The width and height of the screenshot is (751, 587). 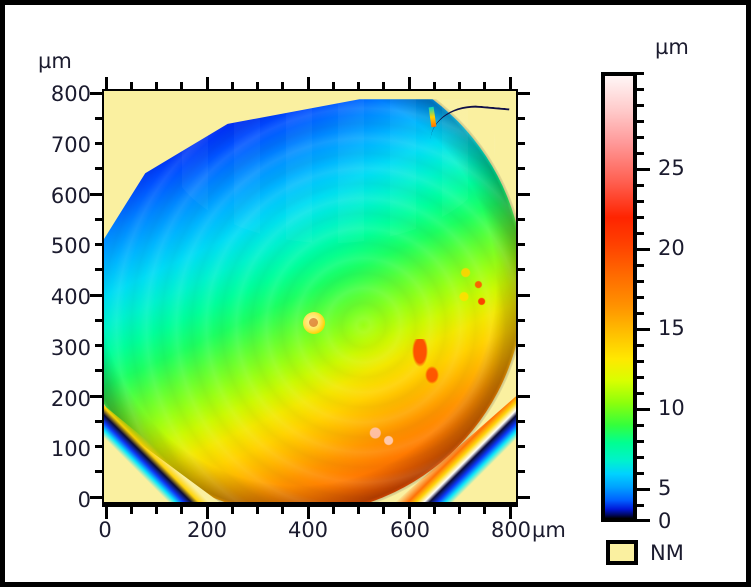 What do you see at coordinates (665, 521) in the screenshot?
I see `colorbar-tick-label: 0` at bounding box center [665, 521].